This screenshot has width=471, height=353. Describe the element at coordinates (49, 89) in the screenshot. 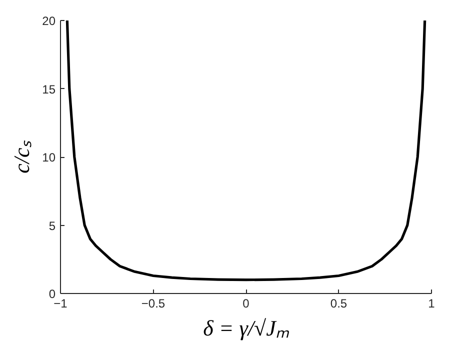

I see `y-tick-label: 15` at that location.